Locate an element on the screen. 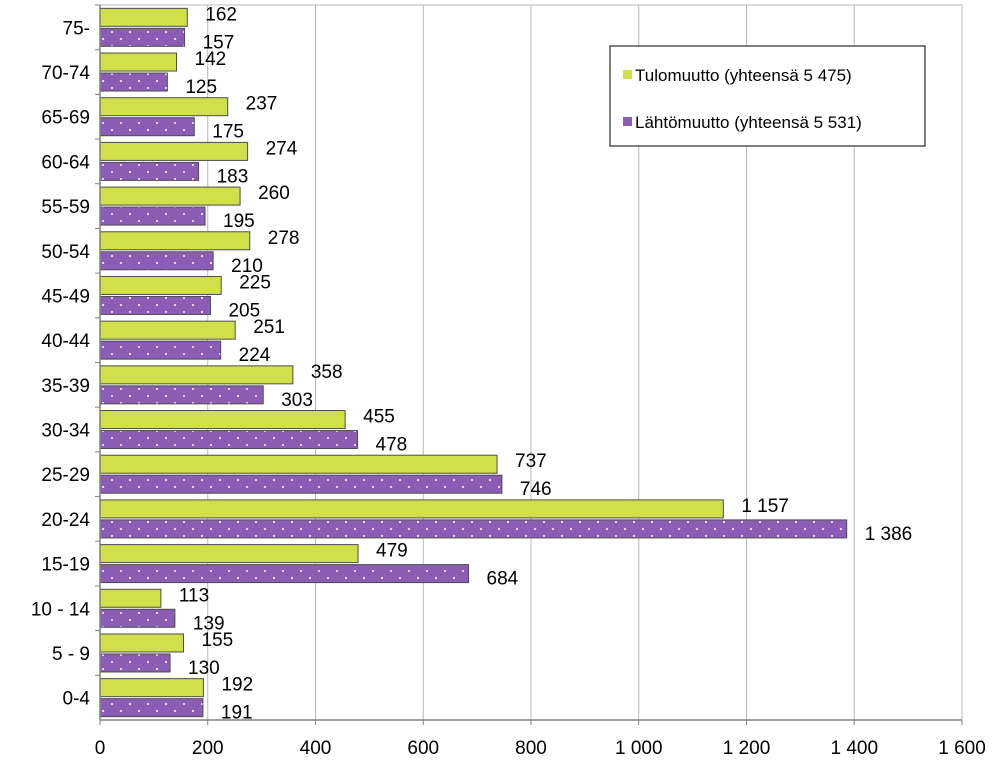  data-label-lahtomuutto: 195 is located at coordinates (239, 221).